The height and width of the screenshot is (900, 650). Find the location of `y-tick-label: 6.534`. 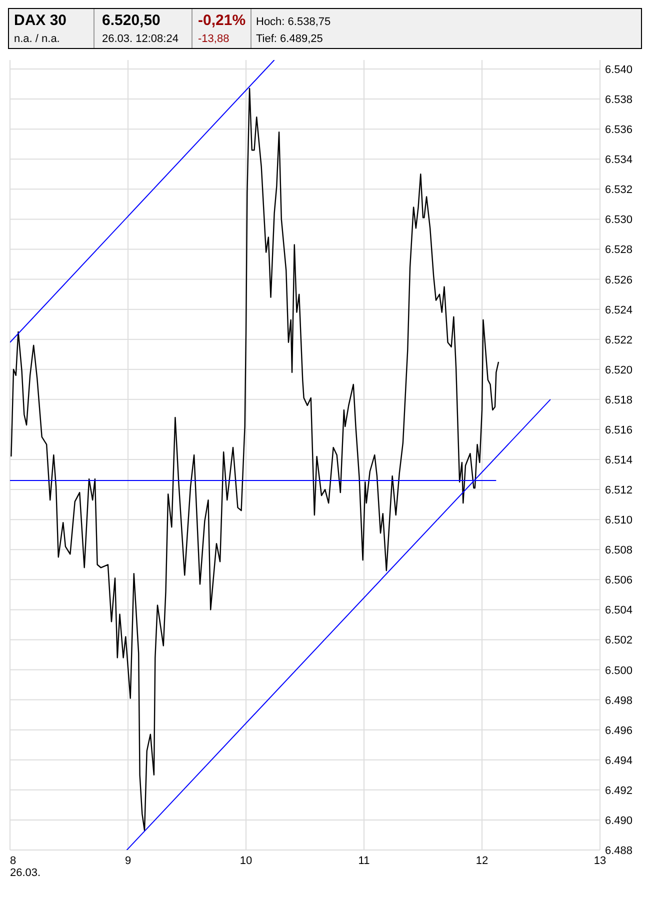

y-tick-label: 6.534 is located at coordinates (619, 160).